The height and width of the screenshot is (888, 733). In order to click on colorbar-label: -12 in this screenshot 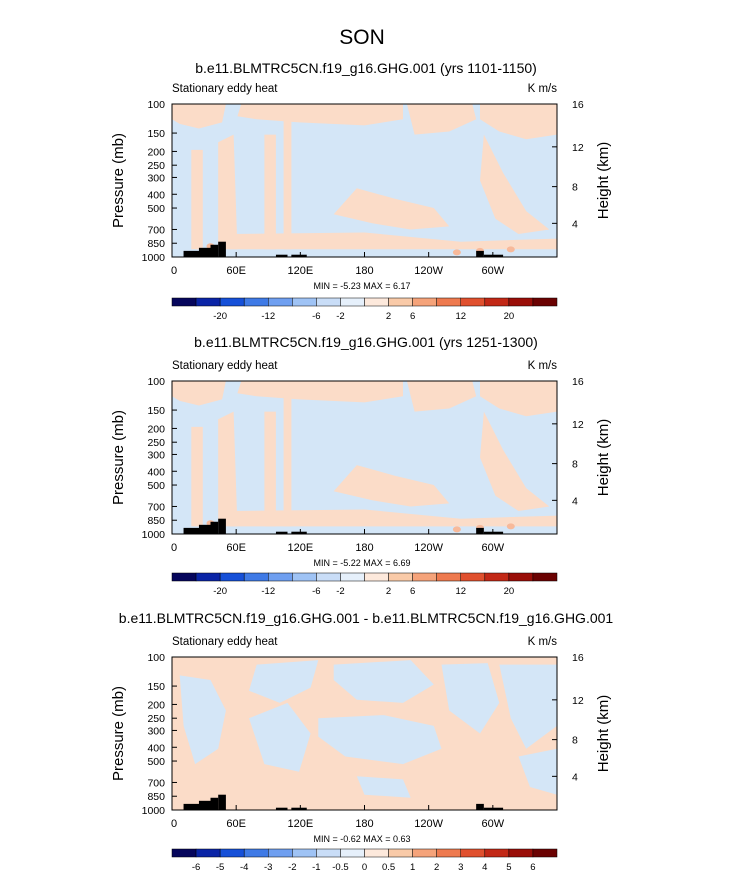, I will do `click(268, 591)`.